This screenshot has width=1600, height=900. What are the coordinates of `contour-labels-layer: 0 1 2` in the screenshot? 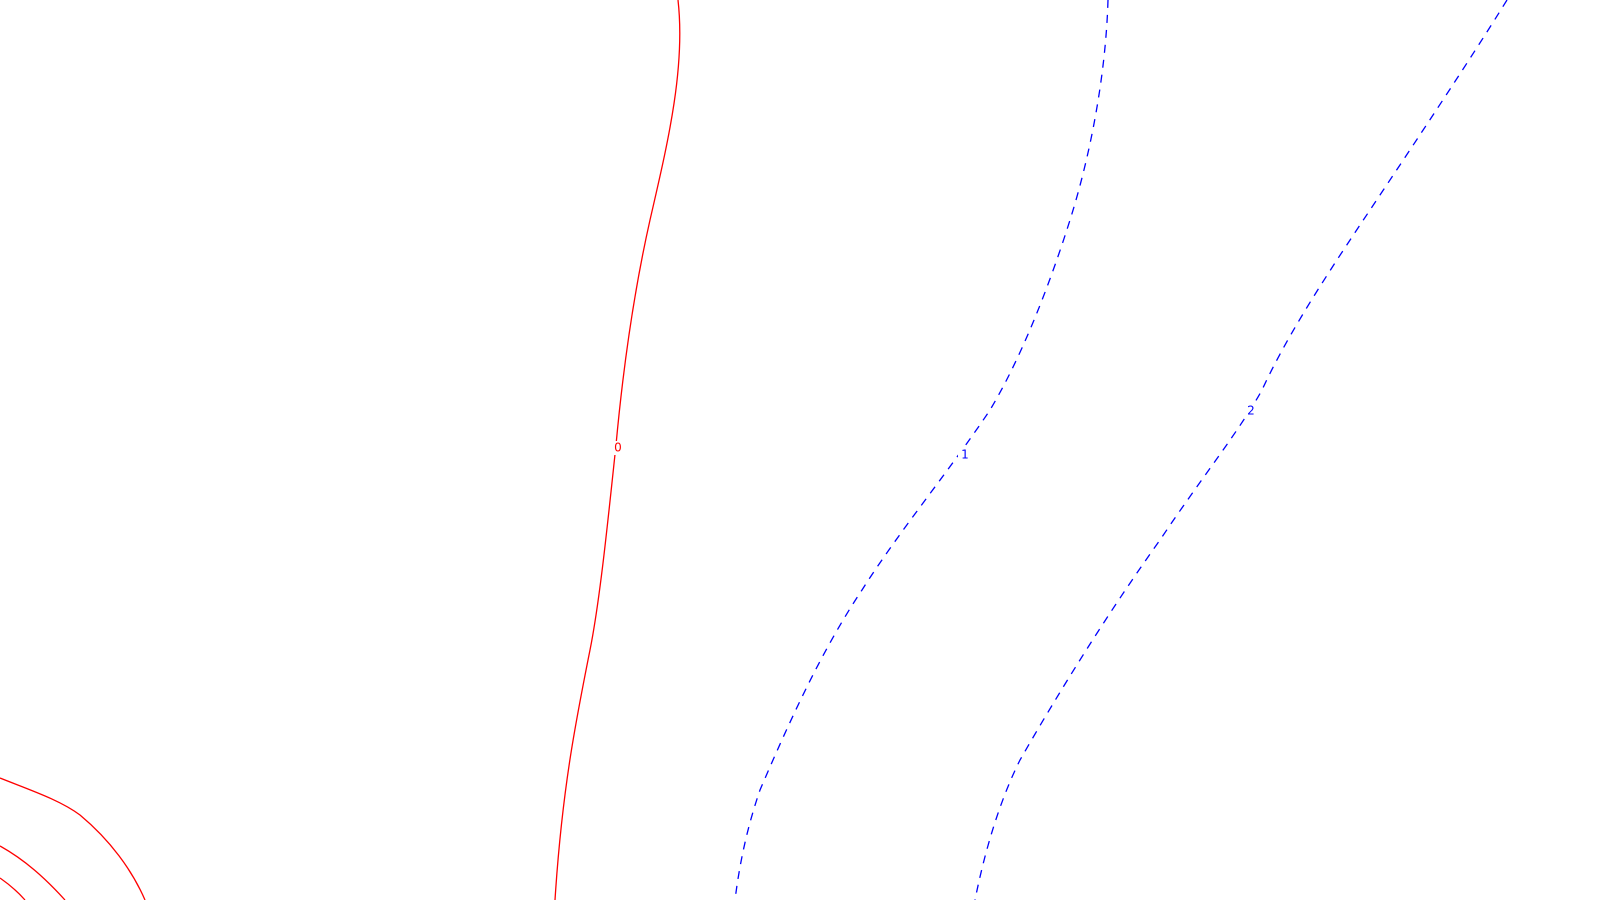 It's located at (934, 433).